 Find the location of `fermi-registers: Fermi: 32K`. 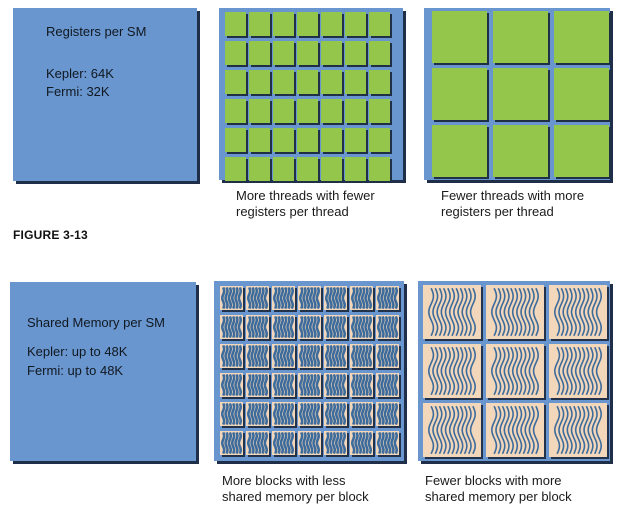

fermi-registers: Fermi: 32K is located at coordinates (78, 91).